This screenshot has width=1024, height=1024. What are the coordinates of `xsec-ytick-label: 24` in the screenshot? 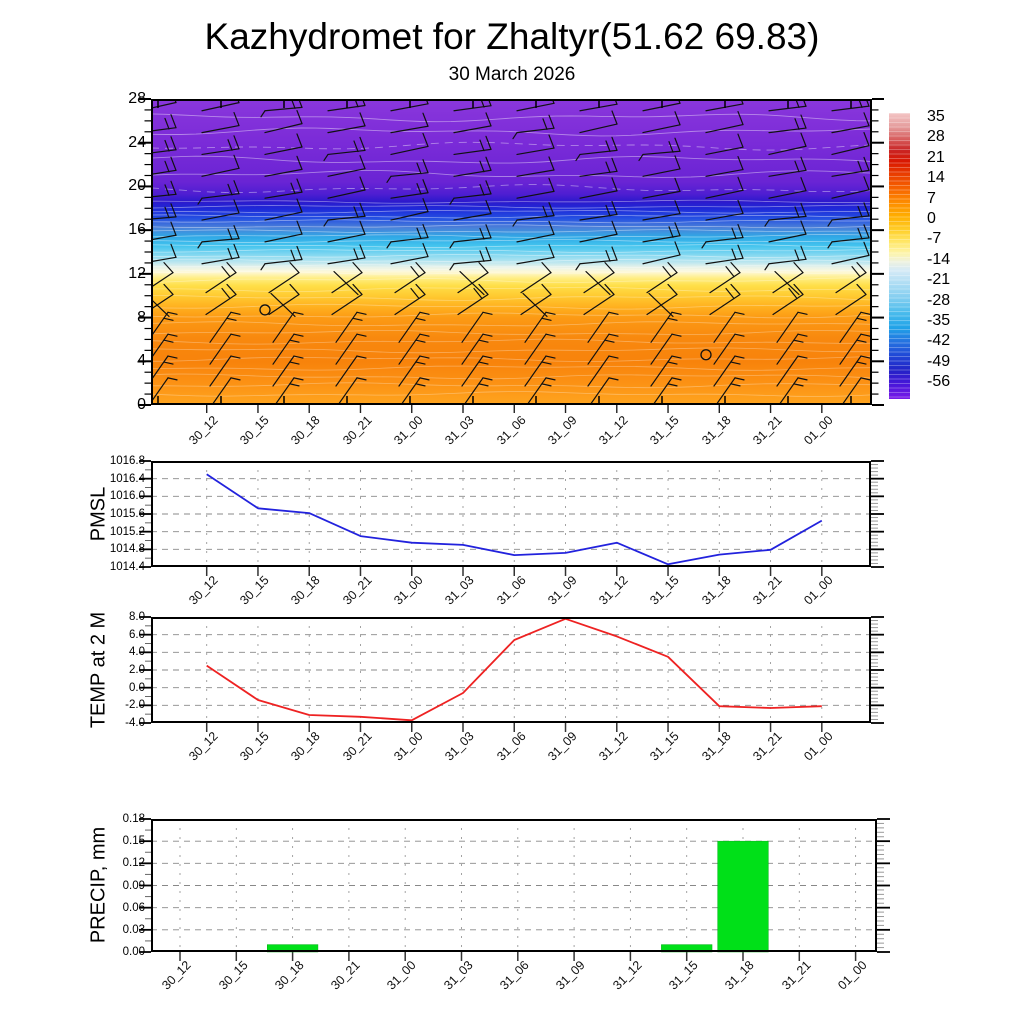 It's located at (137, 142).